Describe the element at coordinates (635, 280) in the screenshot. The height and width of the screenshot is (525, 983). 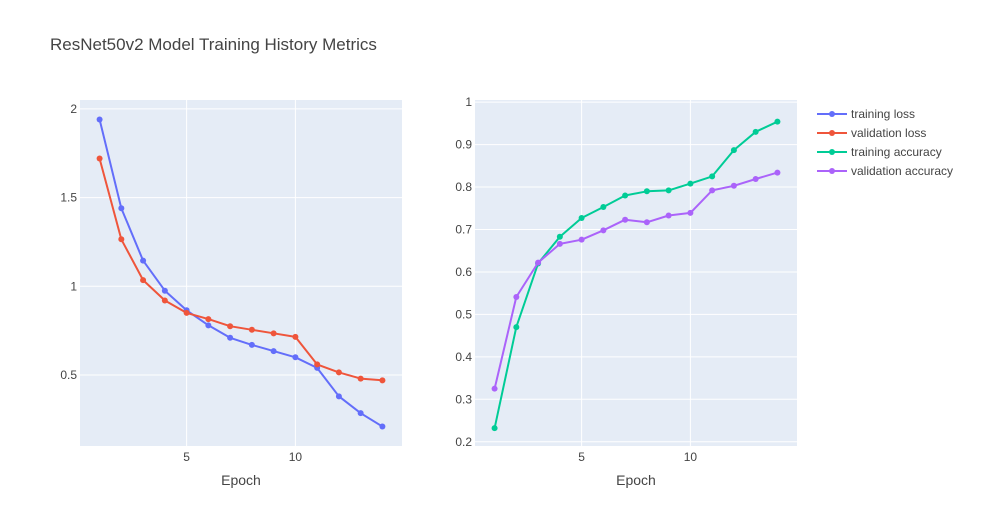
I see `series-line-validation-accuracy` at that location.